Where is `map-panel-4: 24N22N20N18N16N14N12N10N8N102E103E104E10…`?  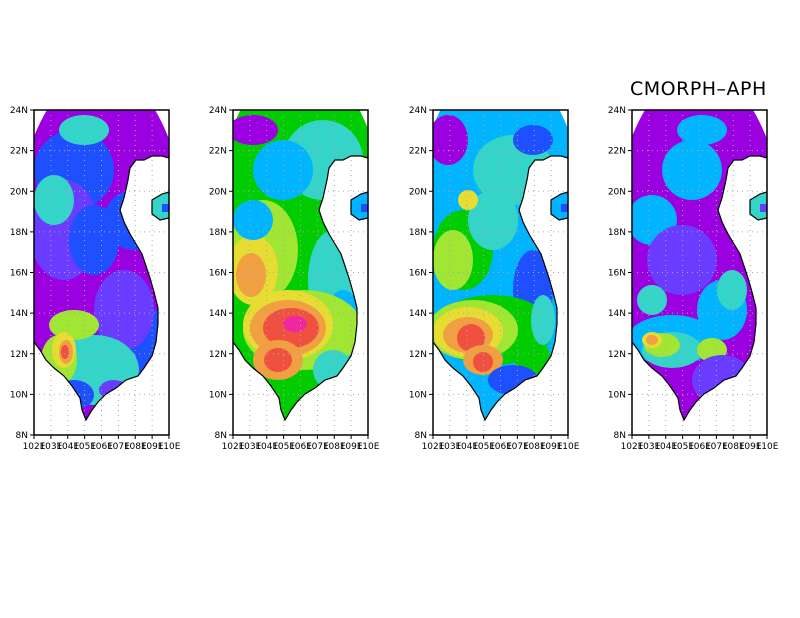
map-panel-4: 24N22N20N18N16N14N12N10N8N102E103E104E10… is located at coordinates (693, 279).